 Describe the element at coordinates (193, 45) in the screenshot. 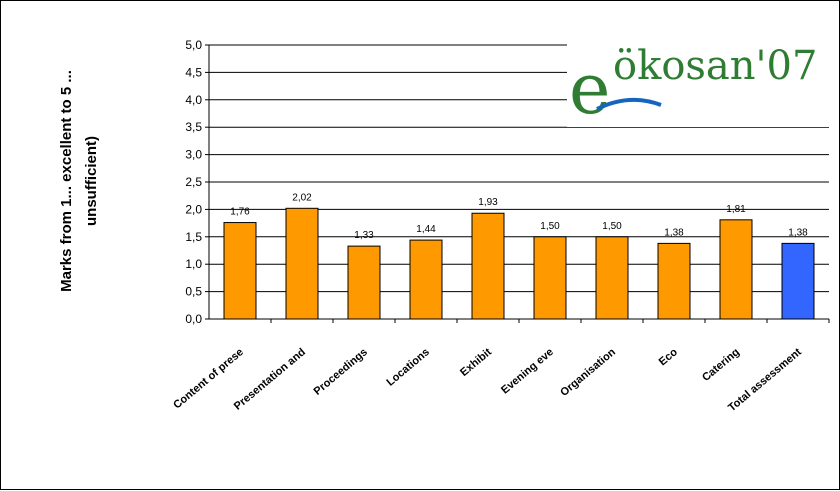

I see `y-tick-label: 5,0` at that location.